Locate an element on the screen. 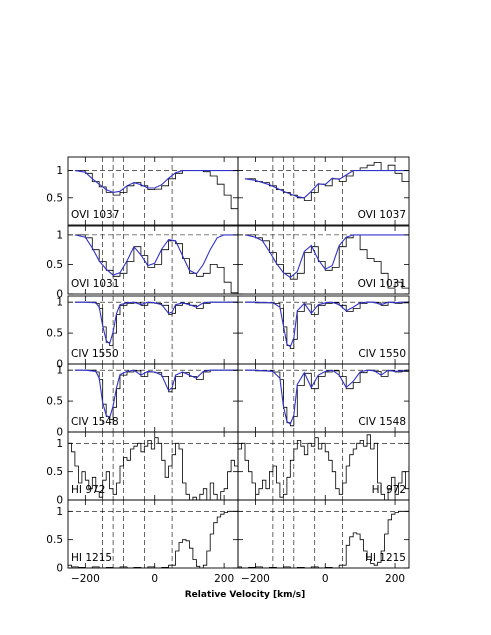 Image resolution: width=491 pixels, height=635 pixels. panel-4-left: CIV 1548 0 0.5 1 is located at coordinates (142, 401).